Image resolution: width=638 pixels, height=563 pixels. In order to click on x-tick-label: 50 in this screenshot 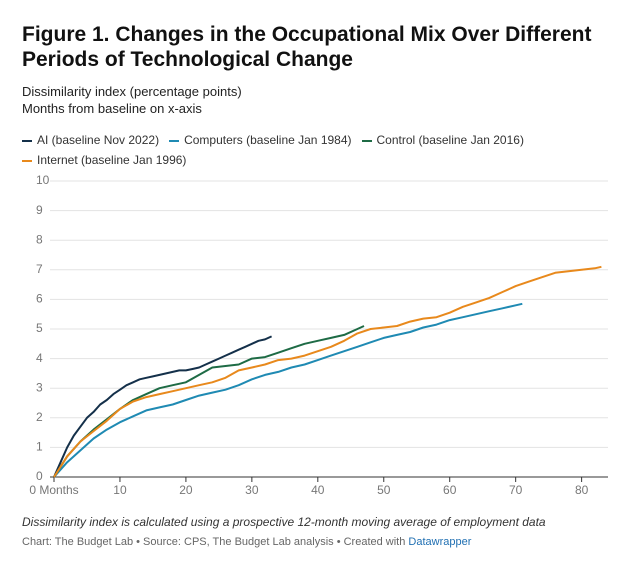, I will do `click(384, 490)`.